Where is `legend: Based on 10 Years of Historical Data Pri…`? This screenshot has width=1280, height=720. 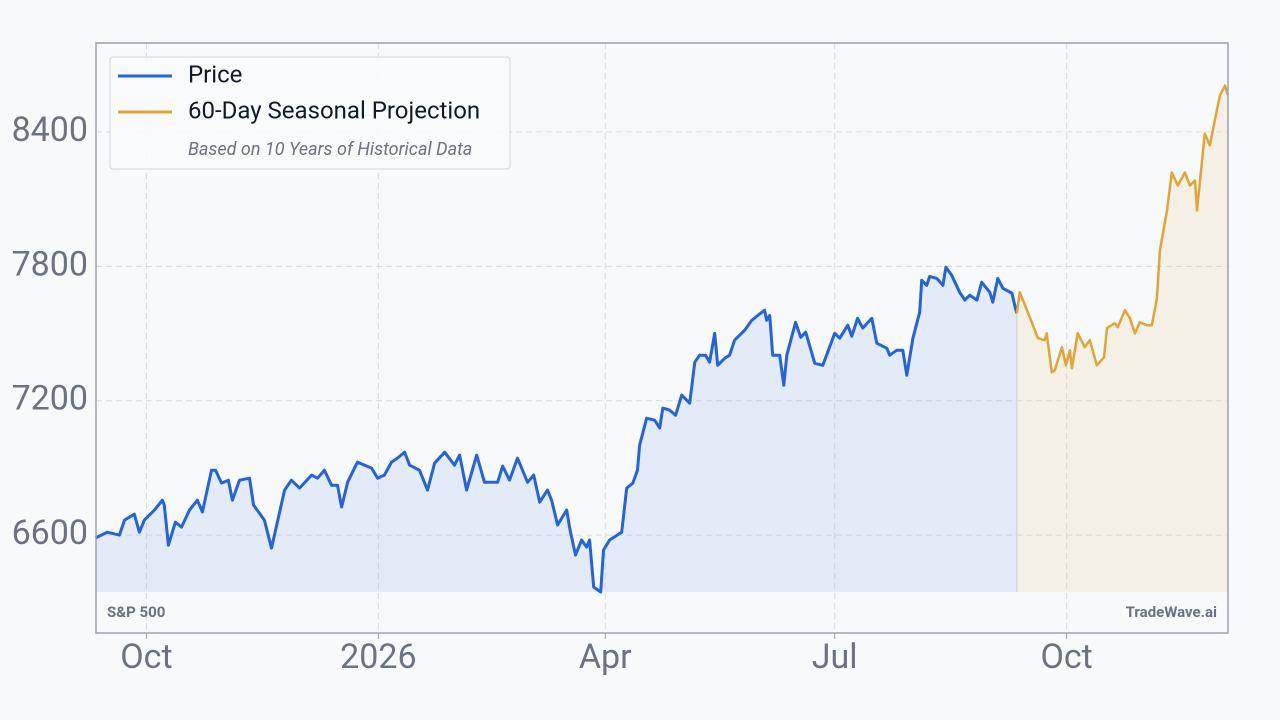
legend: Based on 10 Years of Historical Data Pri… is located at coordinates (310, 113).